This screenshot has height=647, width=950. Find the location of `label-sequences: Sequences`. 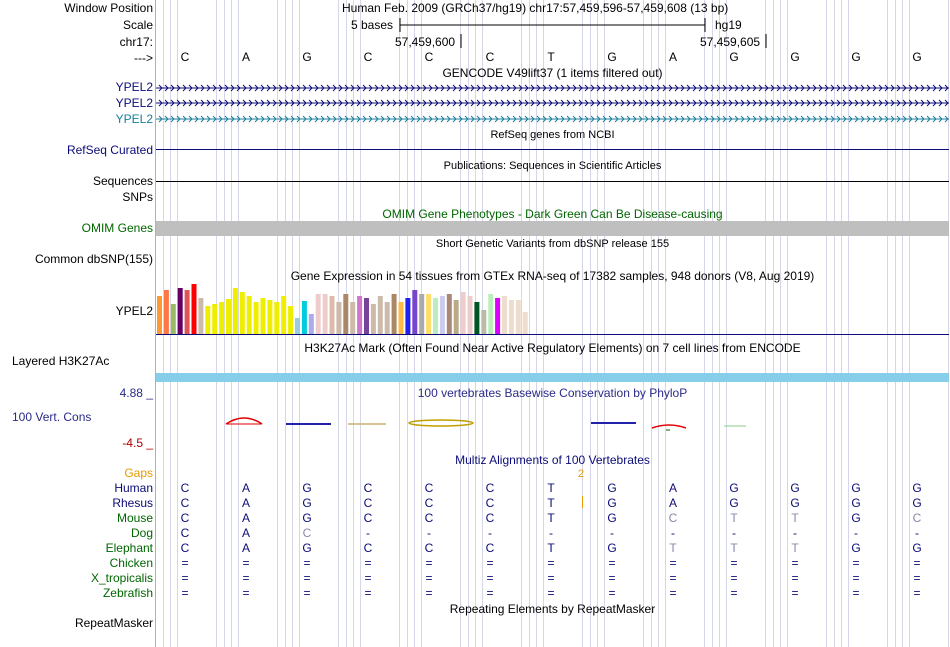

label-sequences: Sequences is located at coordinates (122, 181).